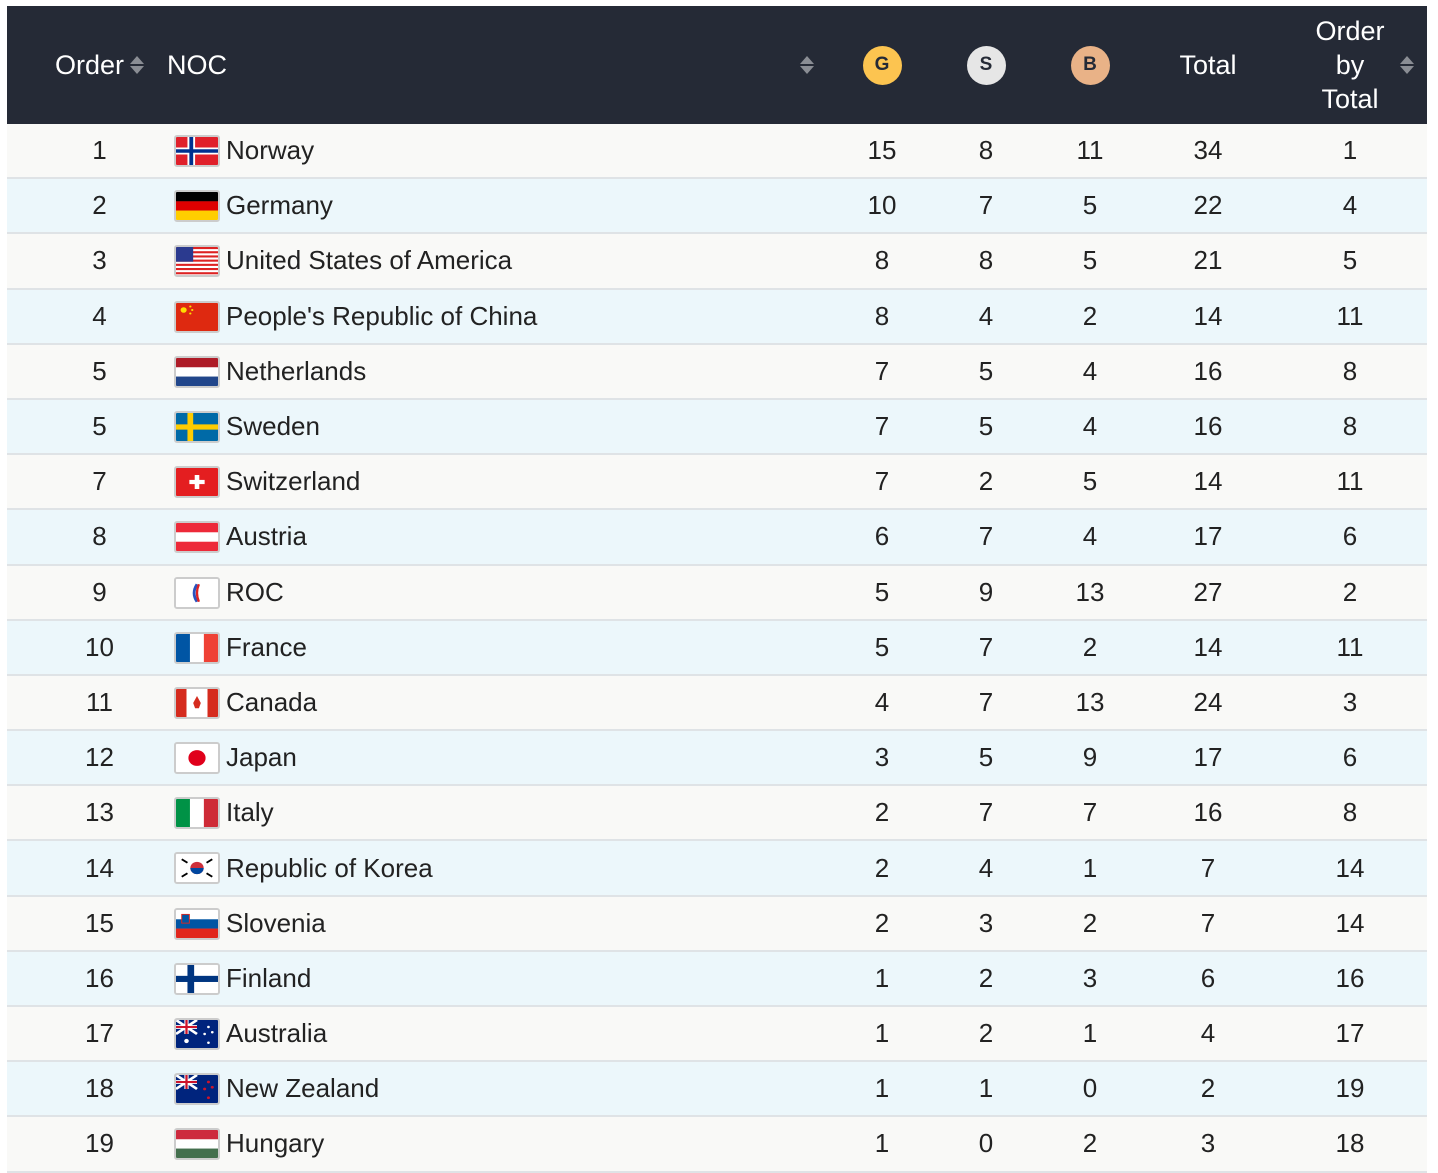 Image resolution: width=1438 pixels, height=1173 pixels. Describe the element at coordinates (717, 483) in the screenshot. I see `table-row: 7 7 2 5 14 11 Switzerland` at that location.